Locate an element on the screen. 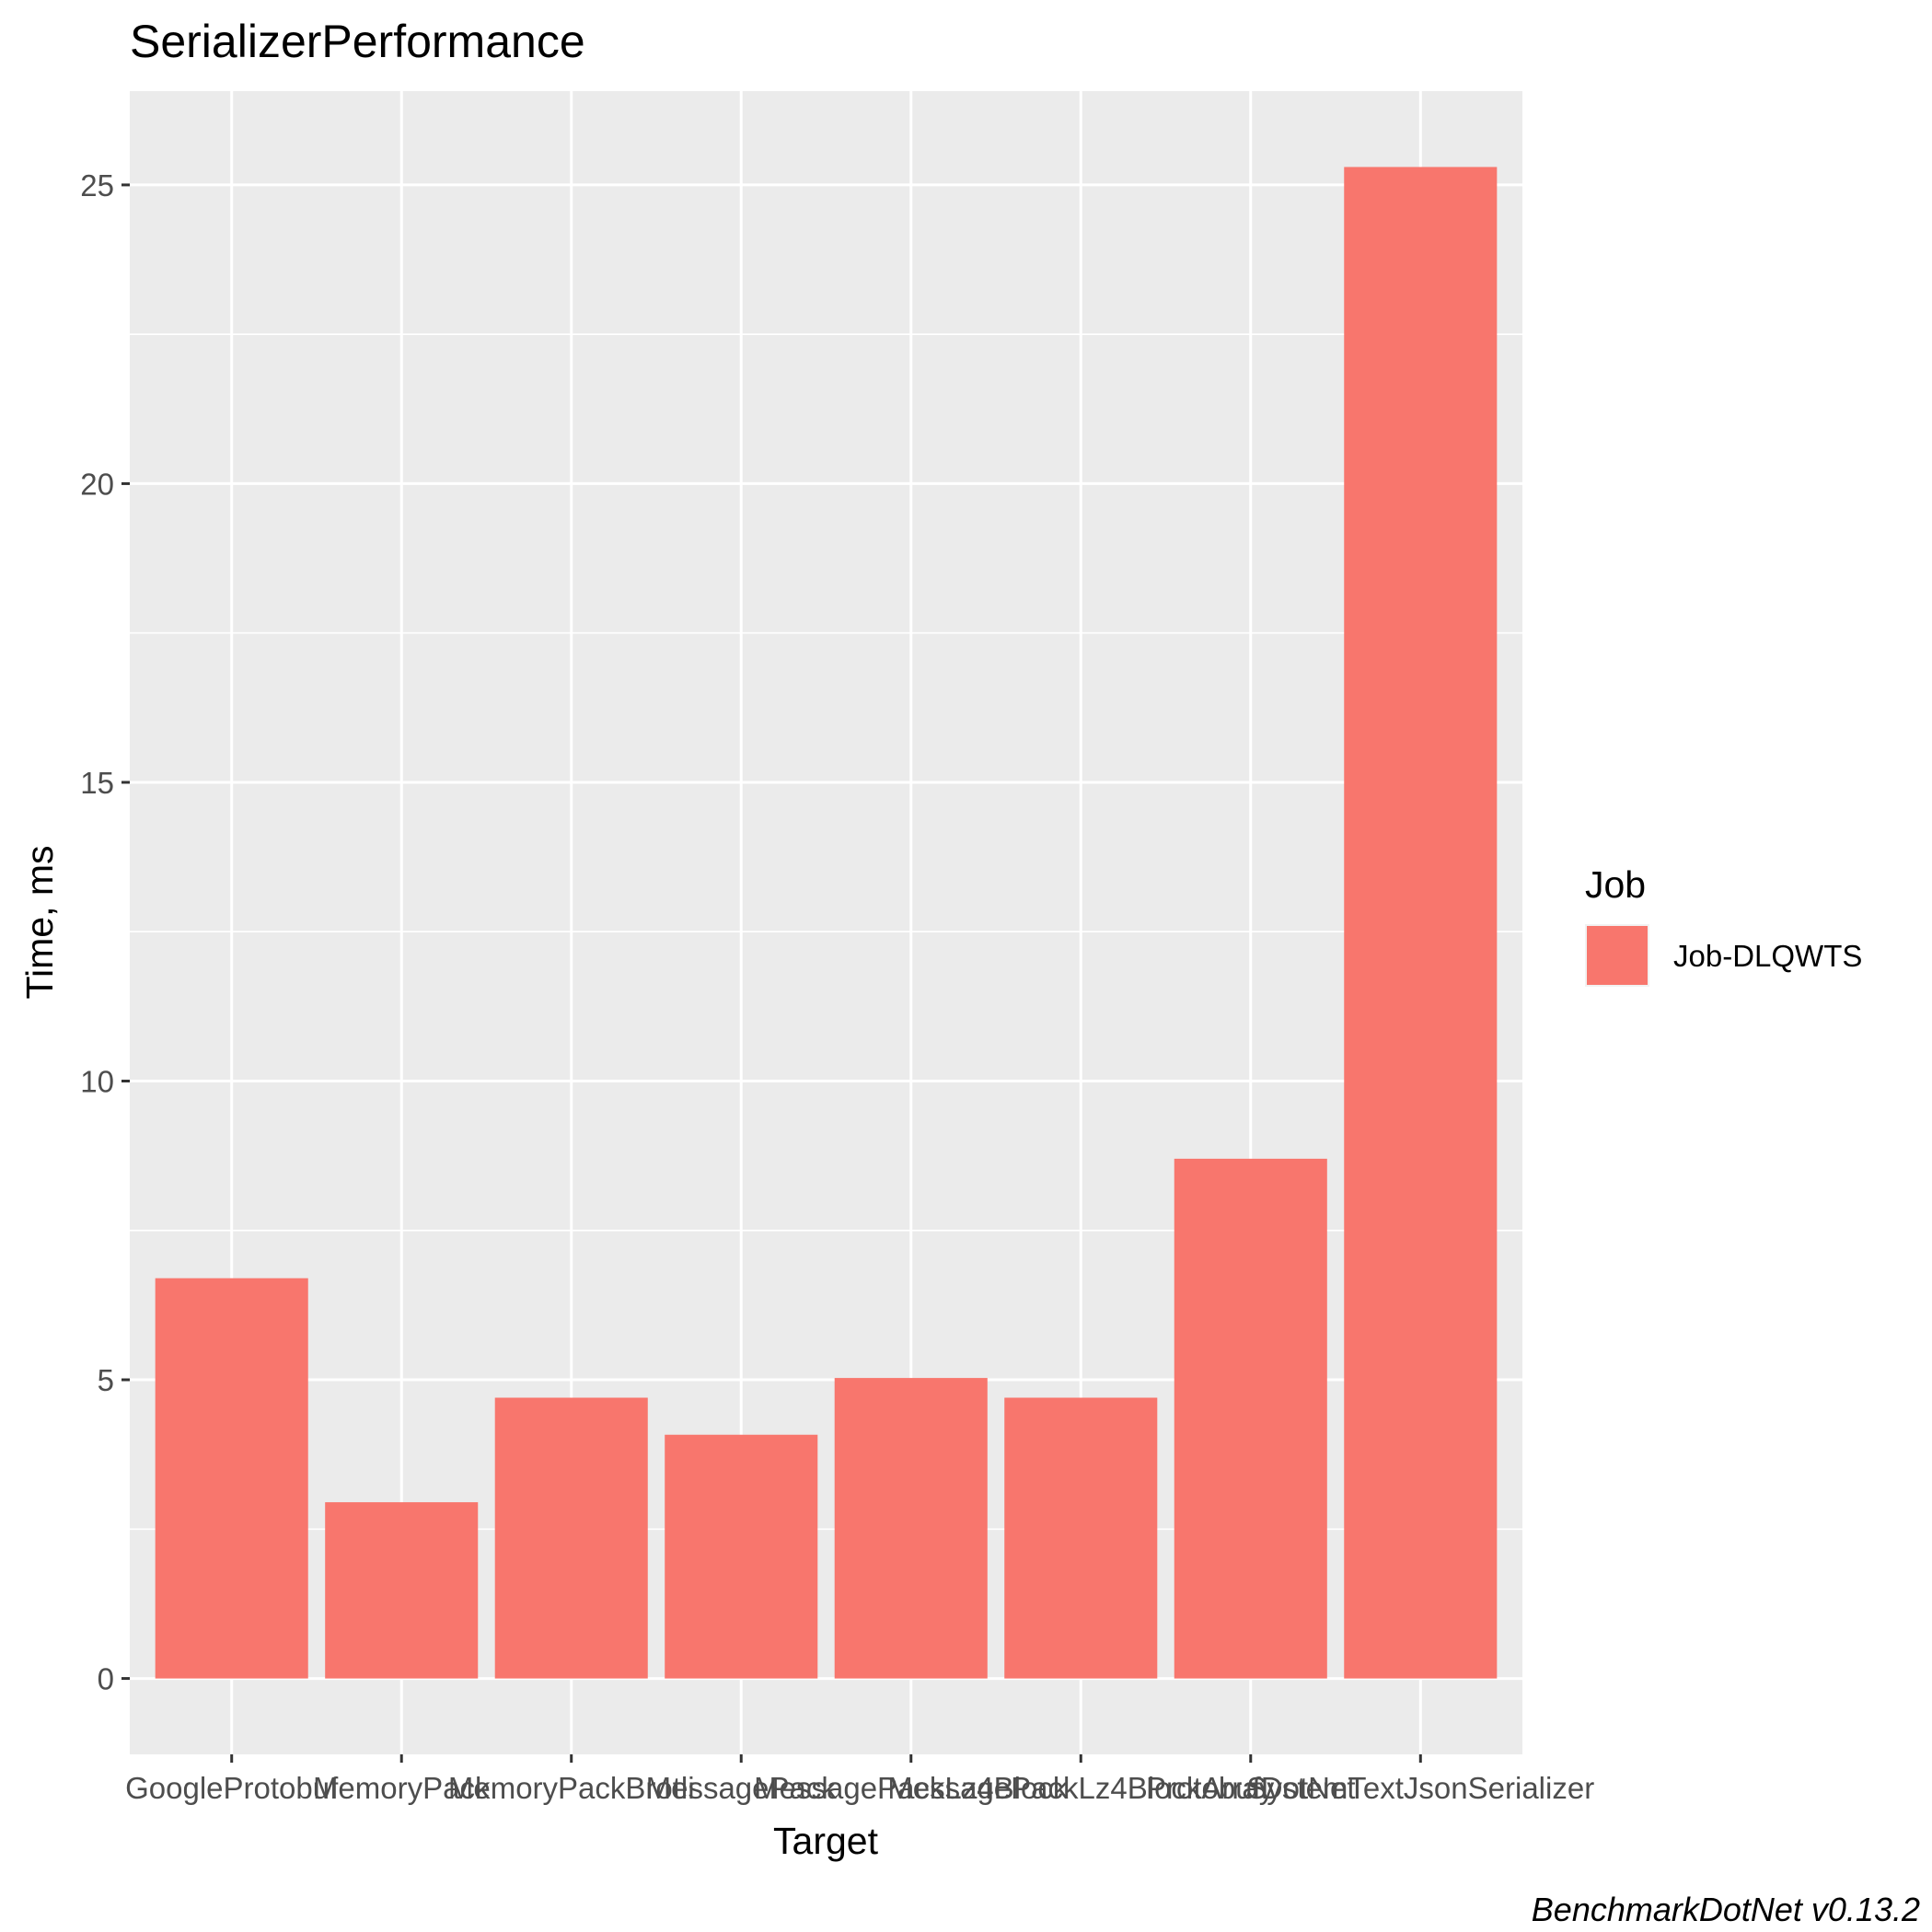  legend-title: Job is located at coordinates (1615, 885).